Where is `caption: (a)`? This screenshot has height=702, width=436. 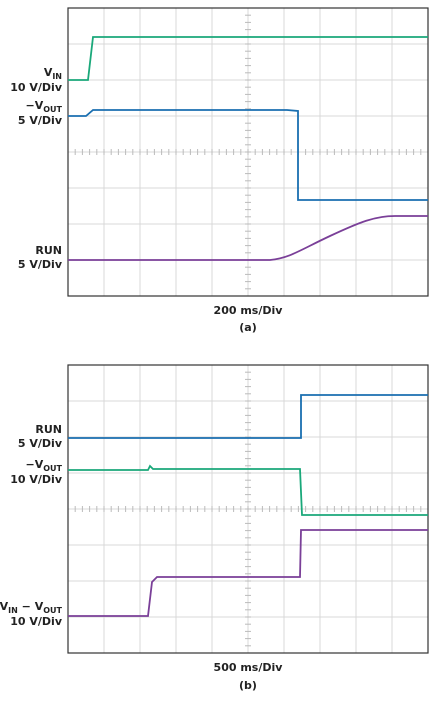
caption: (a) is located at coordinates (247, 327).